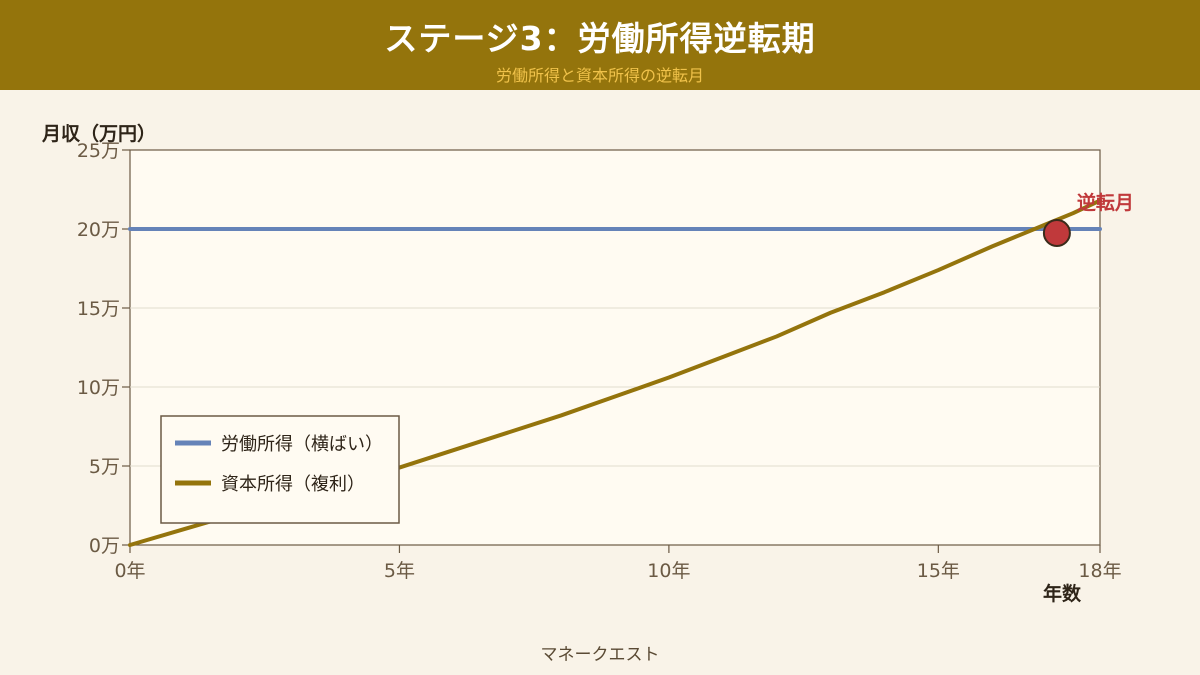 This screenshot has width=1200, height=675. Describe the element at coordinates (399, 571) in the screenshot. I see `x-tick-label: 5年` at that location.